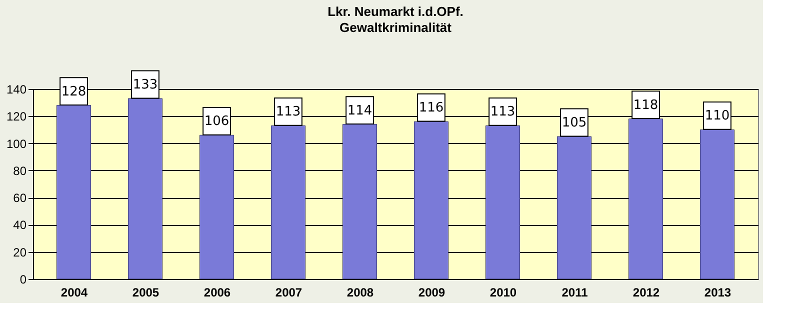 The width and height of the screenshot is (800, 331). I want to click on x-tick-label: 2006, so click(217, 293).